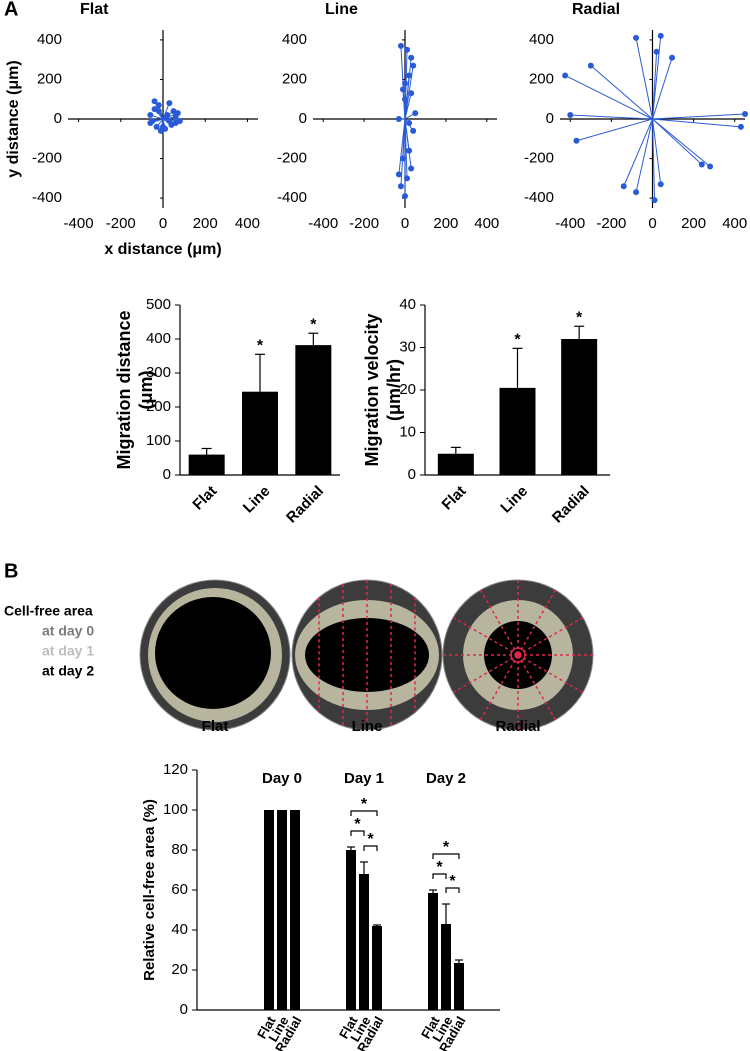 The image size is (750, 1051). What do you see at coordinates (247, 223) in the screenshot?
I see `x-tick-label: 400` at bounding box center [247, 223].